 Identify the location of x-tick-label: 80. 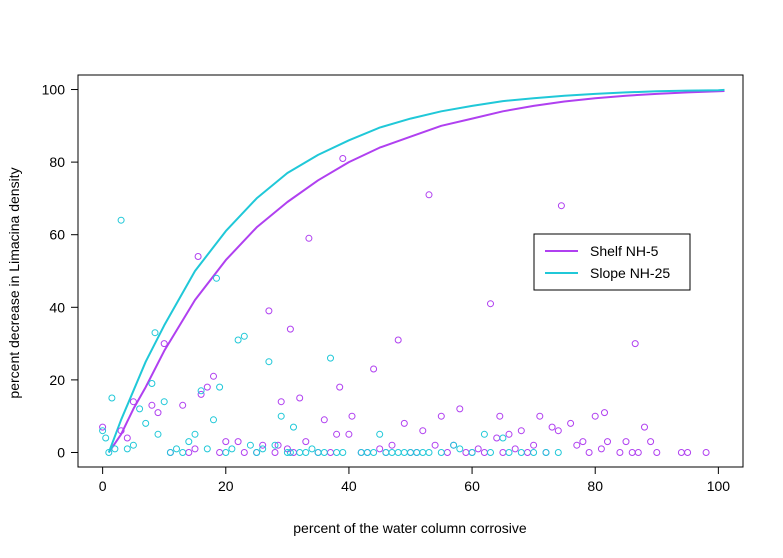
(595, 486).